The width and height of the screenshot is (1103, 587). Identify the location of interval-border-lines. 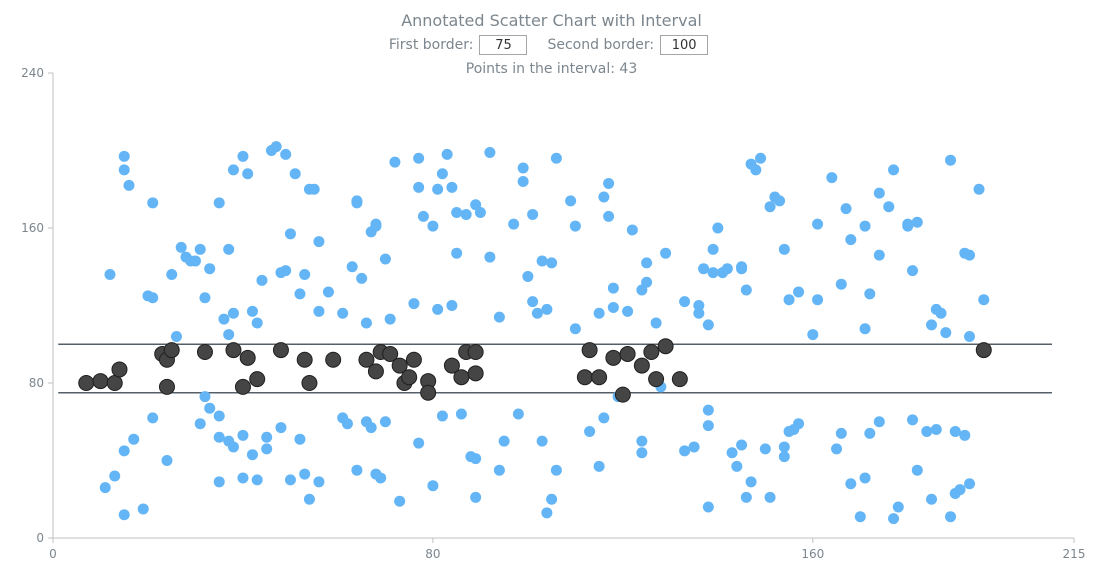
(555, 368).